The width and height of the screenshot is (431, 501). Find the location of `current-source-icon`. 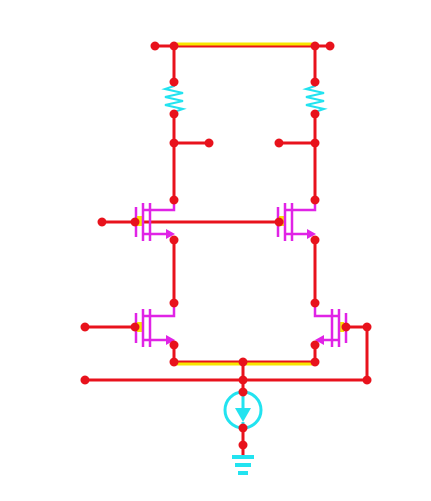

current-source-icon is located at coordinates (243, 410).